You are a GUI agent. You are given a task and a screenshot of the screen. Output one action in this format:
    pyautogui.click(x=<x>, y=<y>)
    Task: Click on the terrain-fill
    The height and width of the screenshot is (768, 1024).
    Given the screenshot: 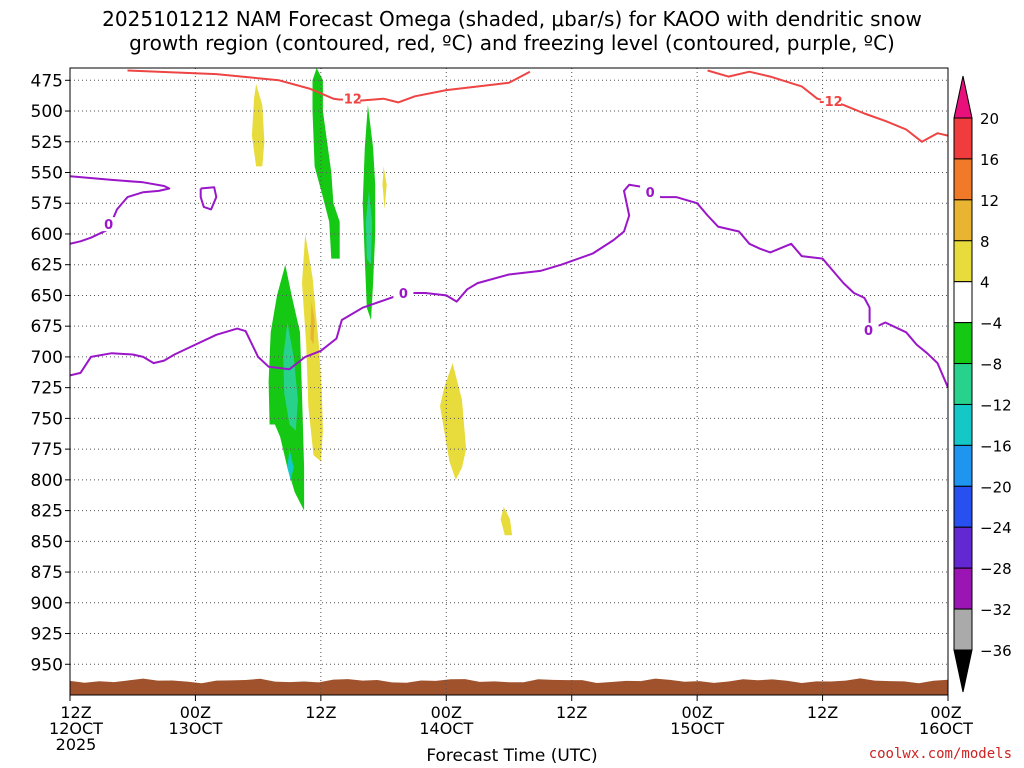 What is the action you would take?
    pyautogui.click(x=509, y=686)
    